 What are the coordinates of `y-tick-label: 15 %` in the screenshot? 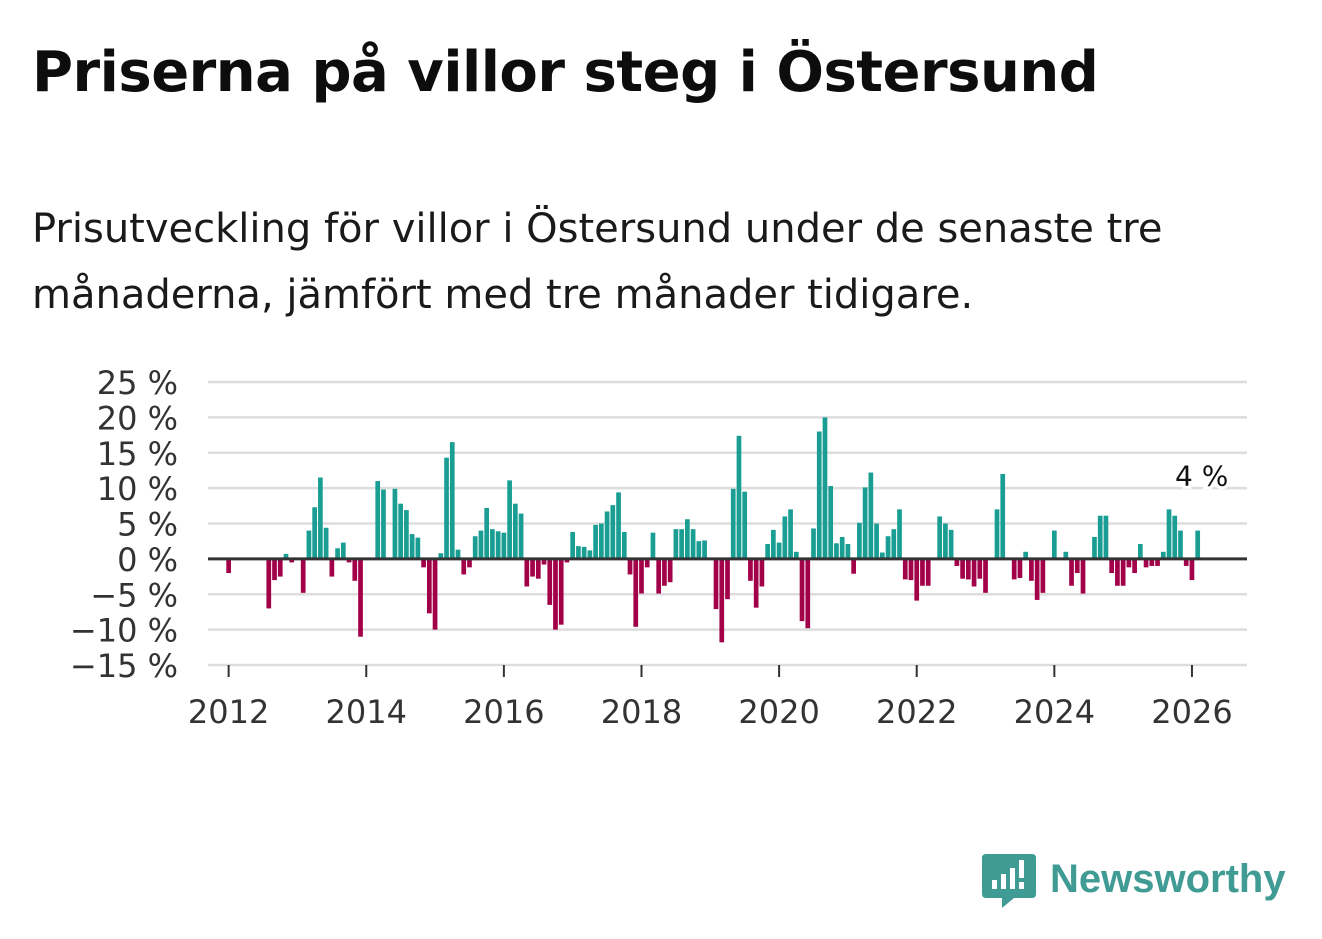 It's located at (137, 454).